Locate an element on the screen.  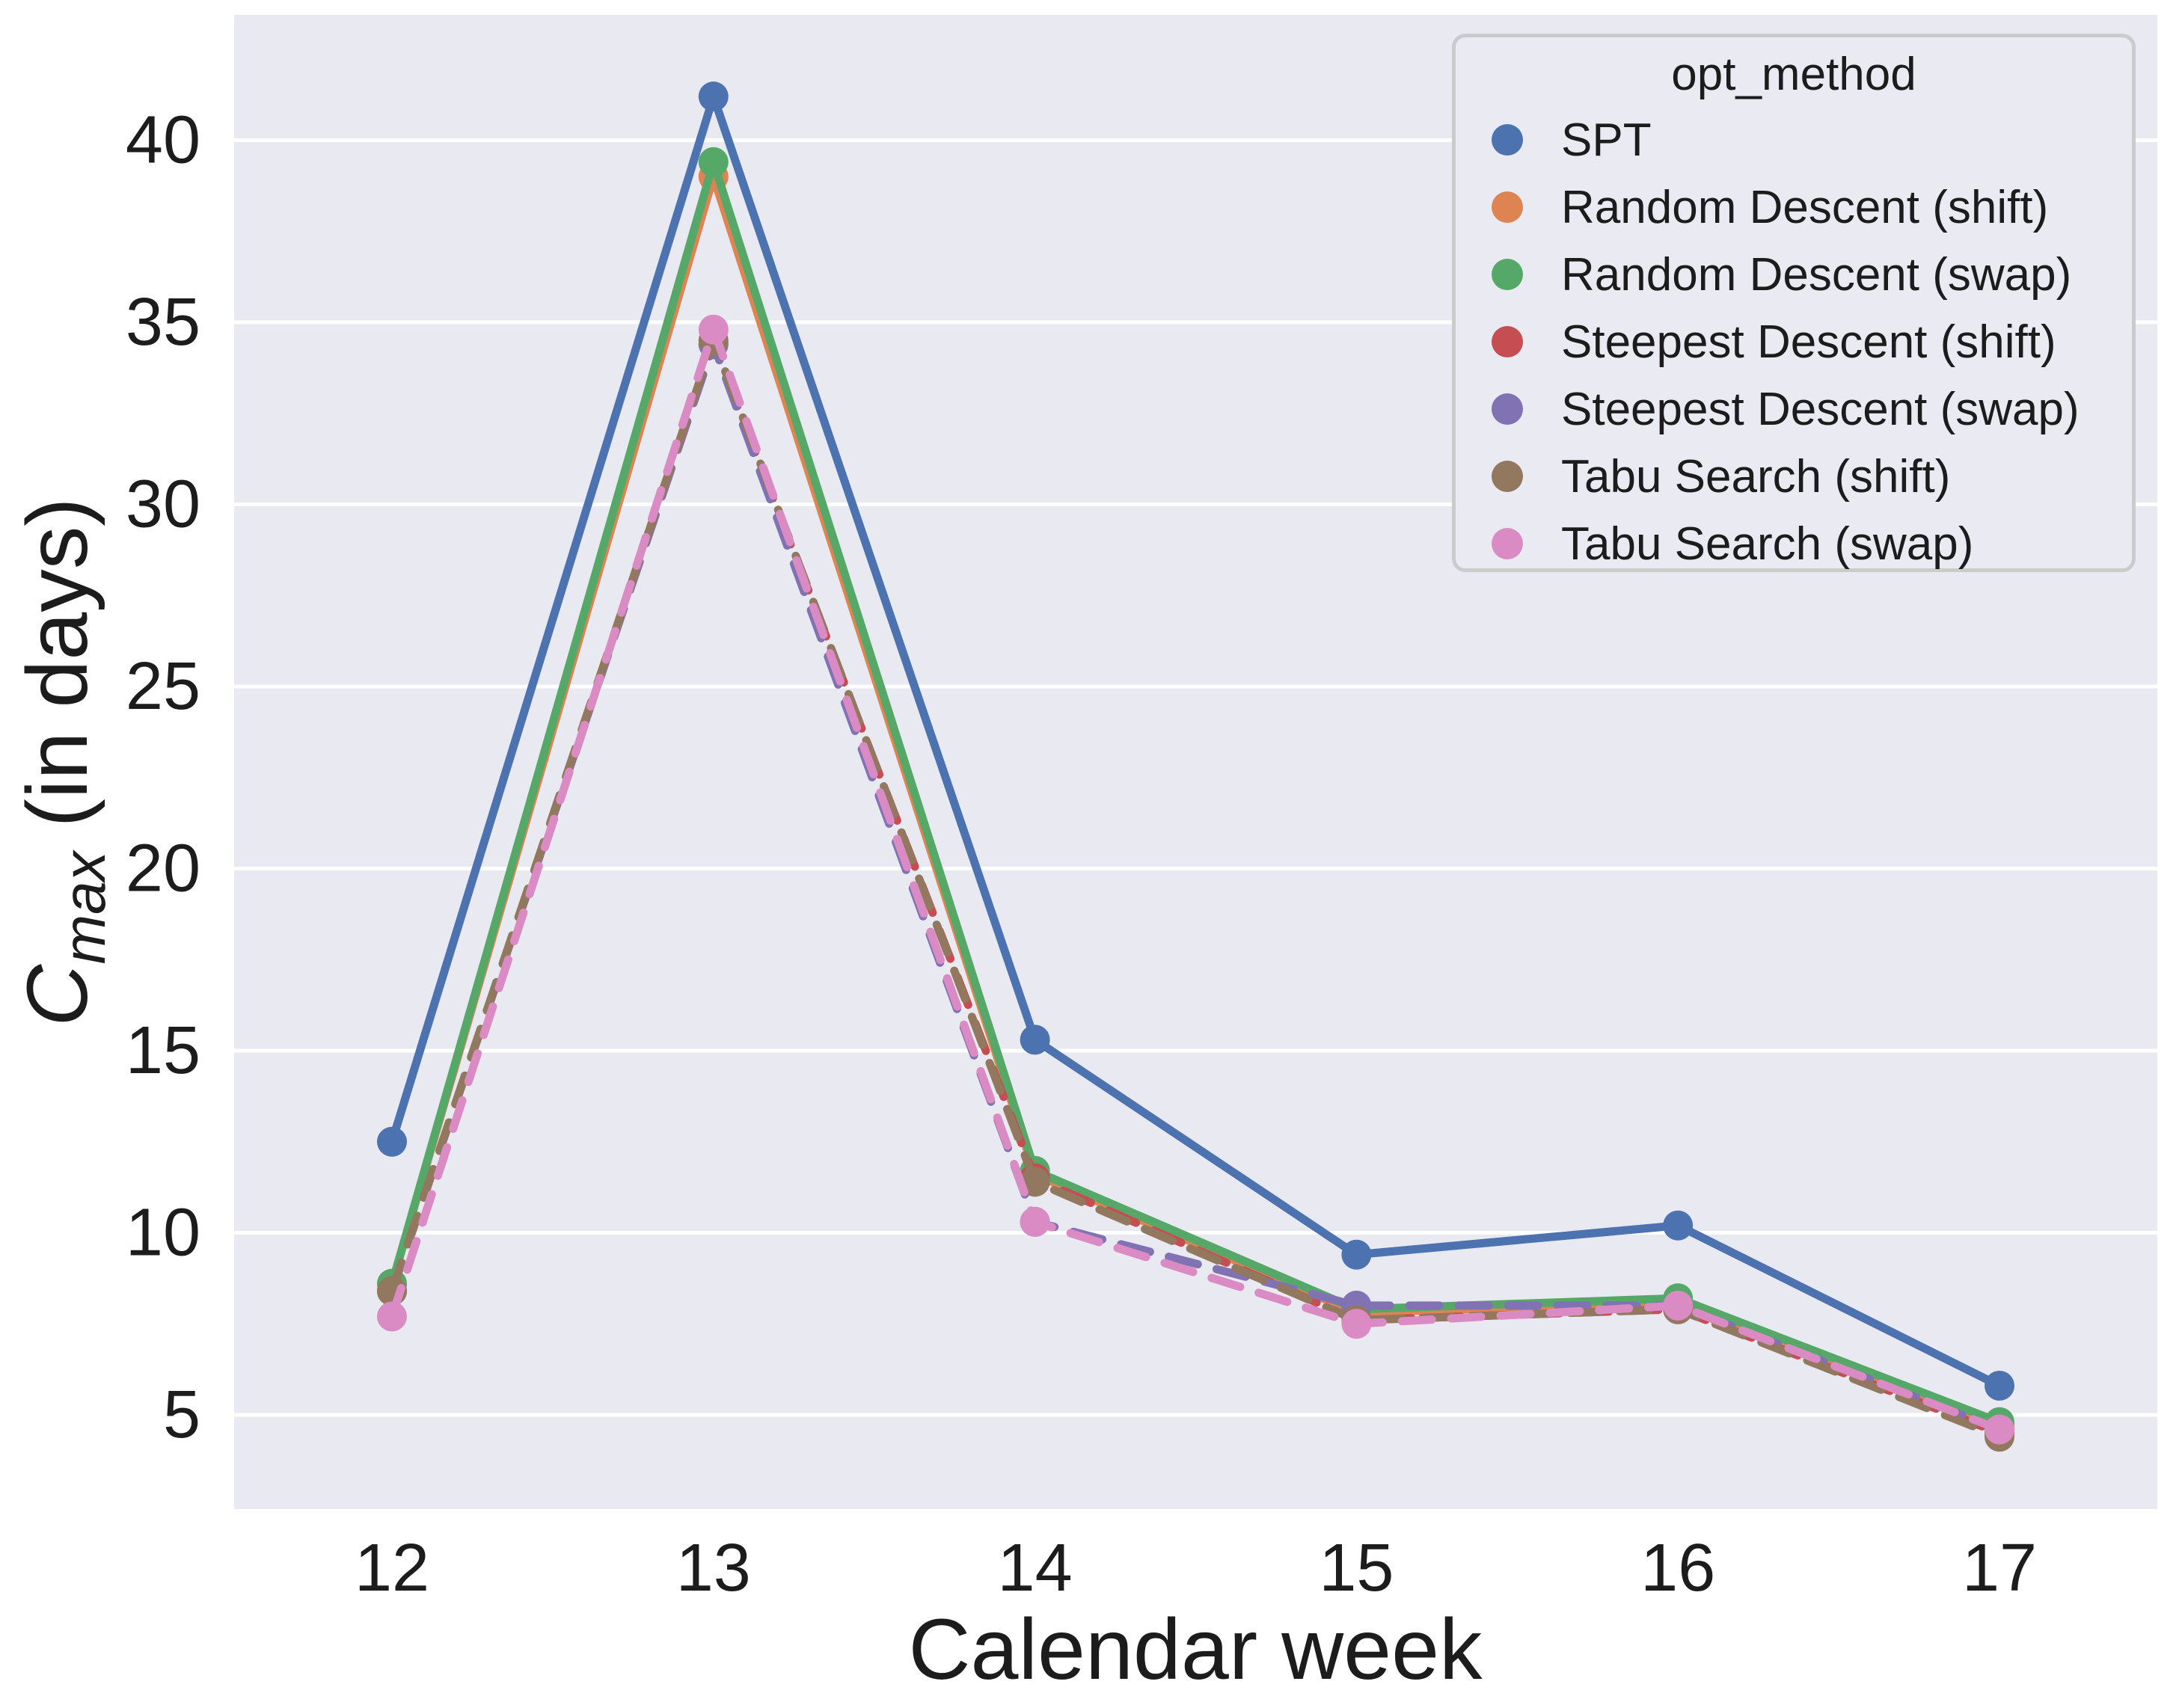
y-axis-label-units: (in days) is located at coordinates (57, 674).